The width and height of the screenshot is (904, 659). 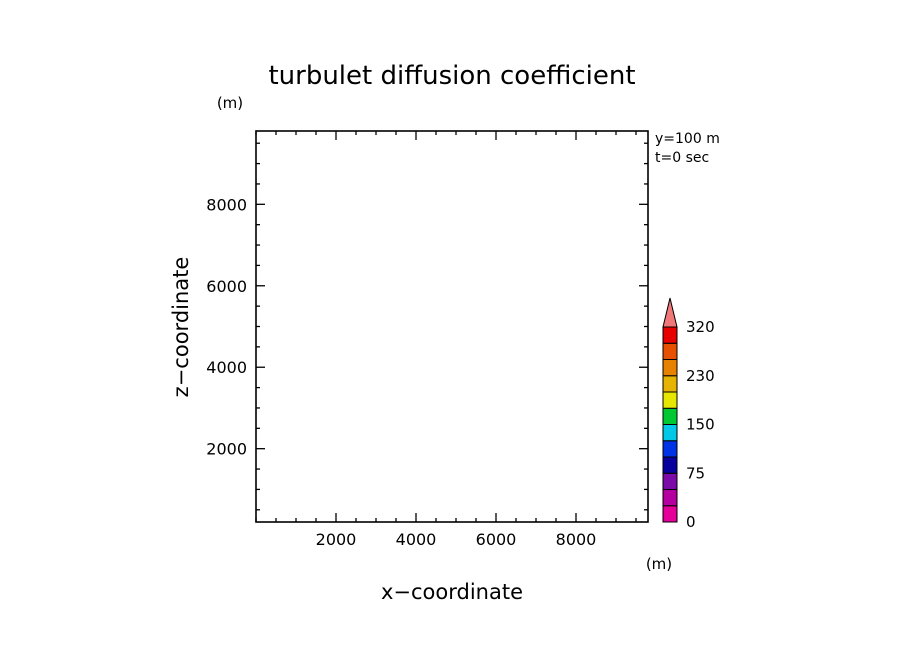 What do you see at coordinates (576, 539) in the screenshot?
I see `x-tick-label: 8000` at bounding box center [576, 539].